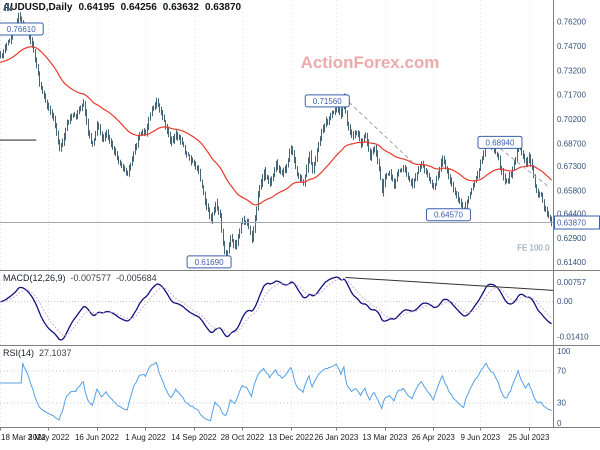 The width and height of the screenshot is (600, 450). What do you see at coordinates (180, 7) in the screenshot?
I see `ohlc-low: 0.63632` at bounding box center [180, 7].